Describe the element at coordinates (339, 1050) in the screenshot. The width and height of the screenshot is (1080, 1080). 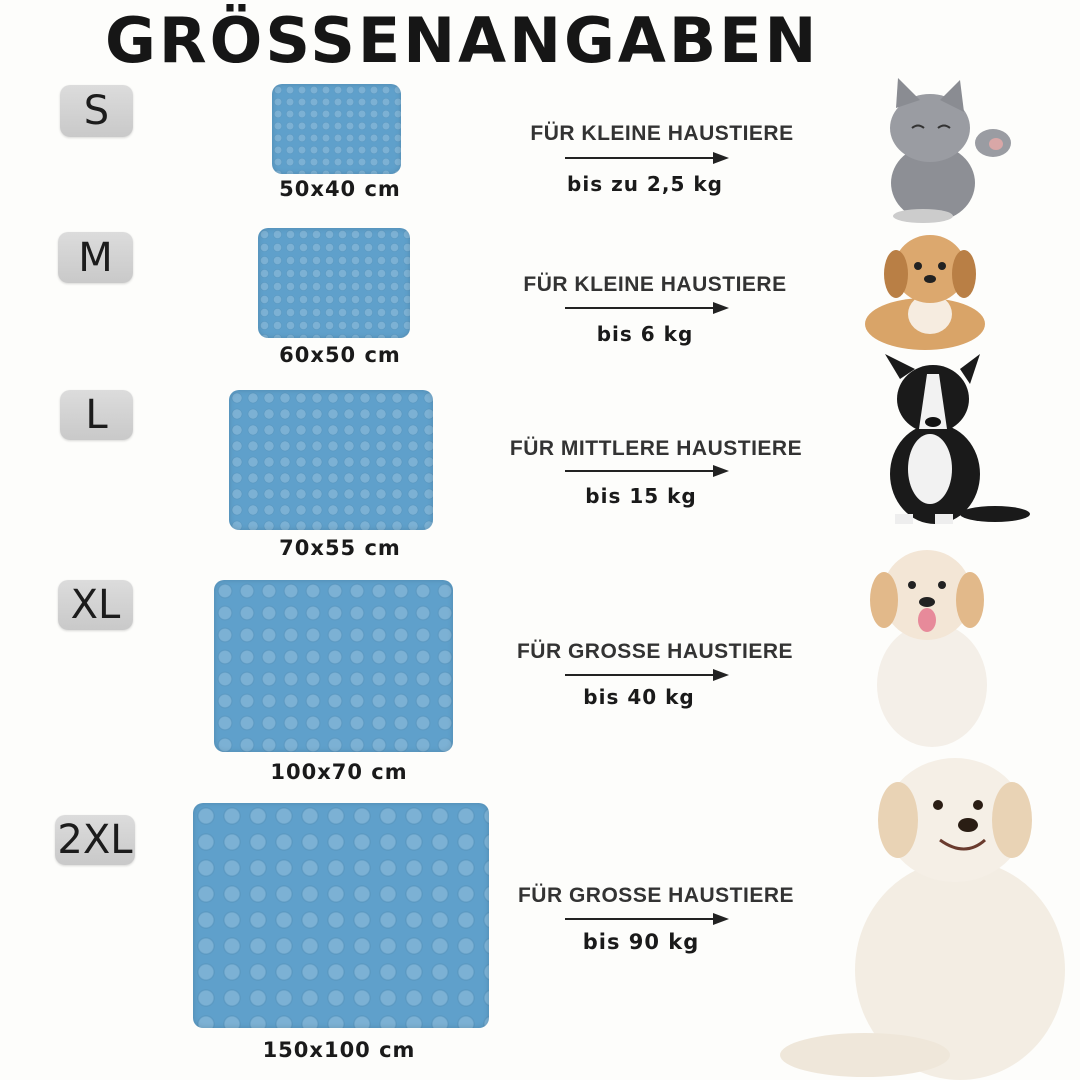
I see `dimensions-2xl: 150x100 cm` at that location.